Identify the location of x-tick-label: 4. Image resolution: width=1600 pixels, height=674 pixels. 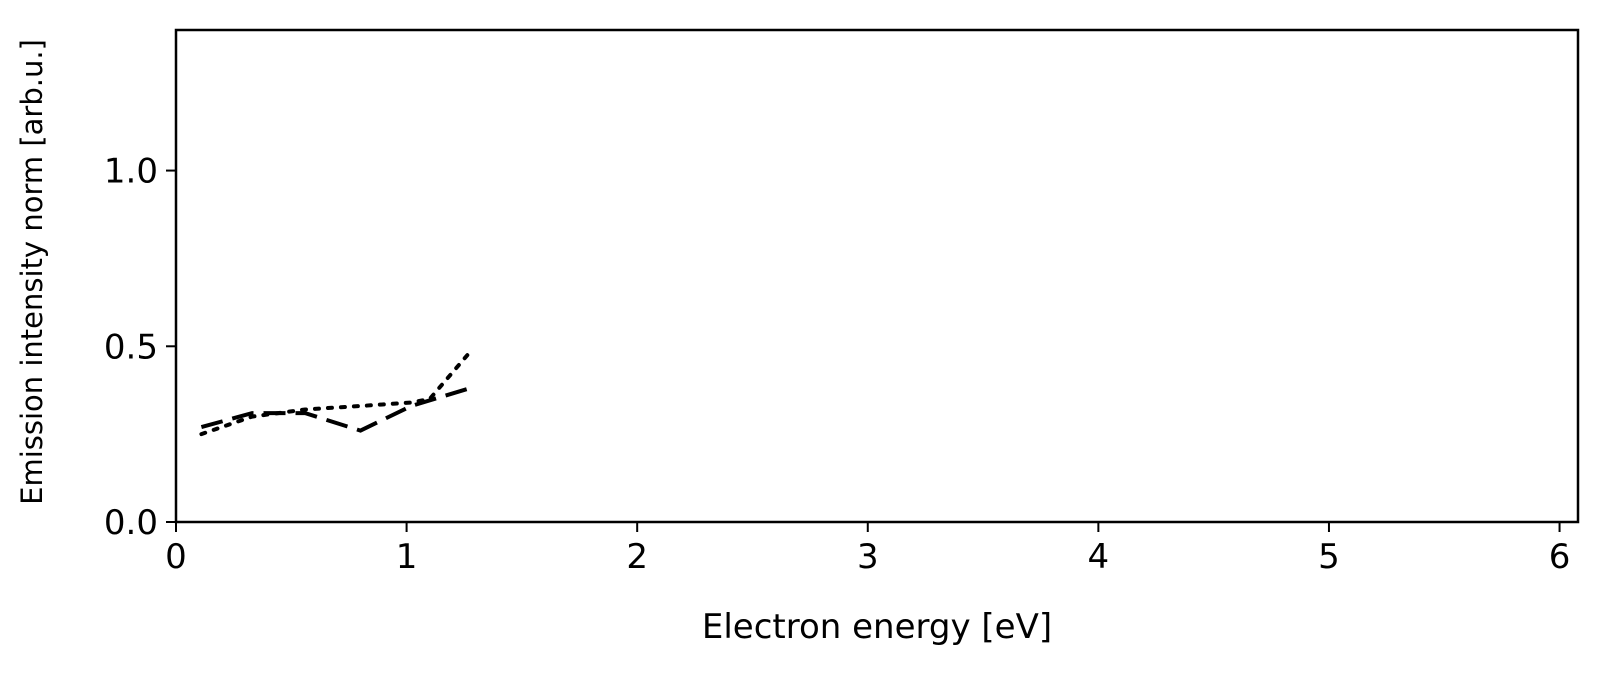
(1099, 557).